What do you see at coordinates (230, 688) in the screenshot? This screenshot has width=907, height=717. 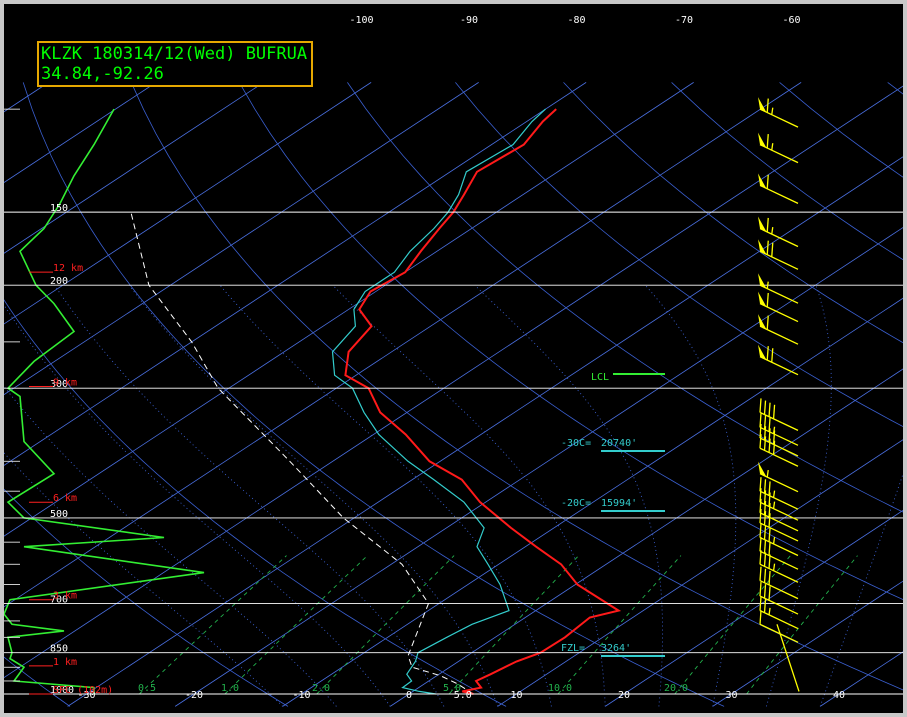 I see `mixing-ratio-label: 1.0` at bounding box center [230, 688].